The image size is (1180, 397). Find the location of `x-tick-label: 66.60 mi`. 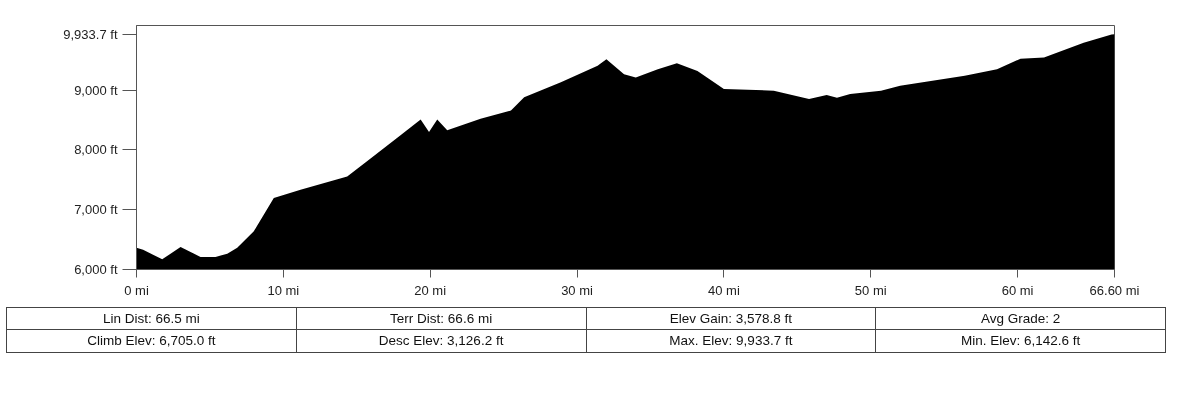

x-tick-label: 66.60 mi is located at coordinates (1114, 290).